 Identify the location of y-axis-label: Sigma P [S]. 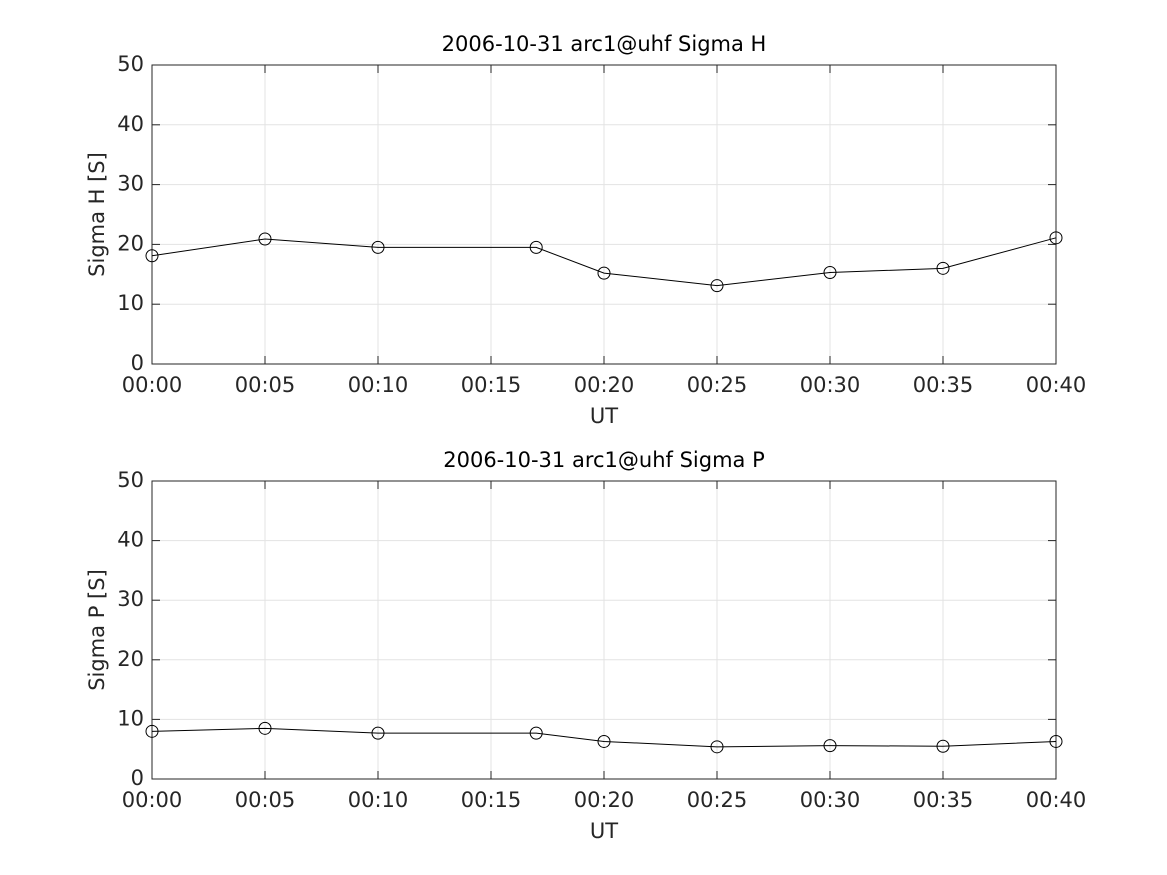
(97, 630).